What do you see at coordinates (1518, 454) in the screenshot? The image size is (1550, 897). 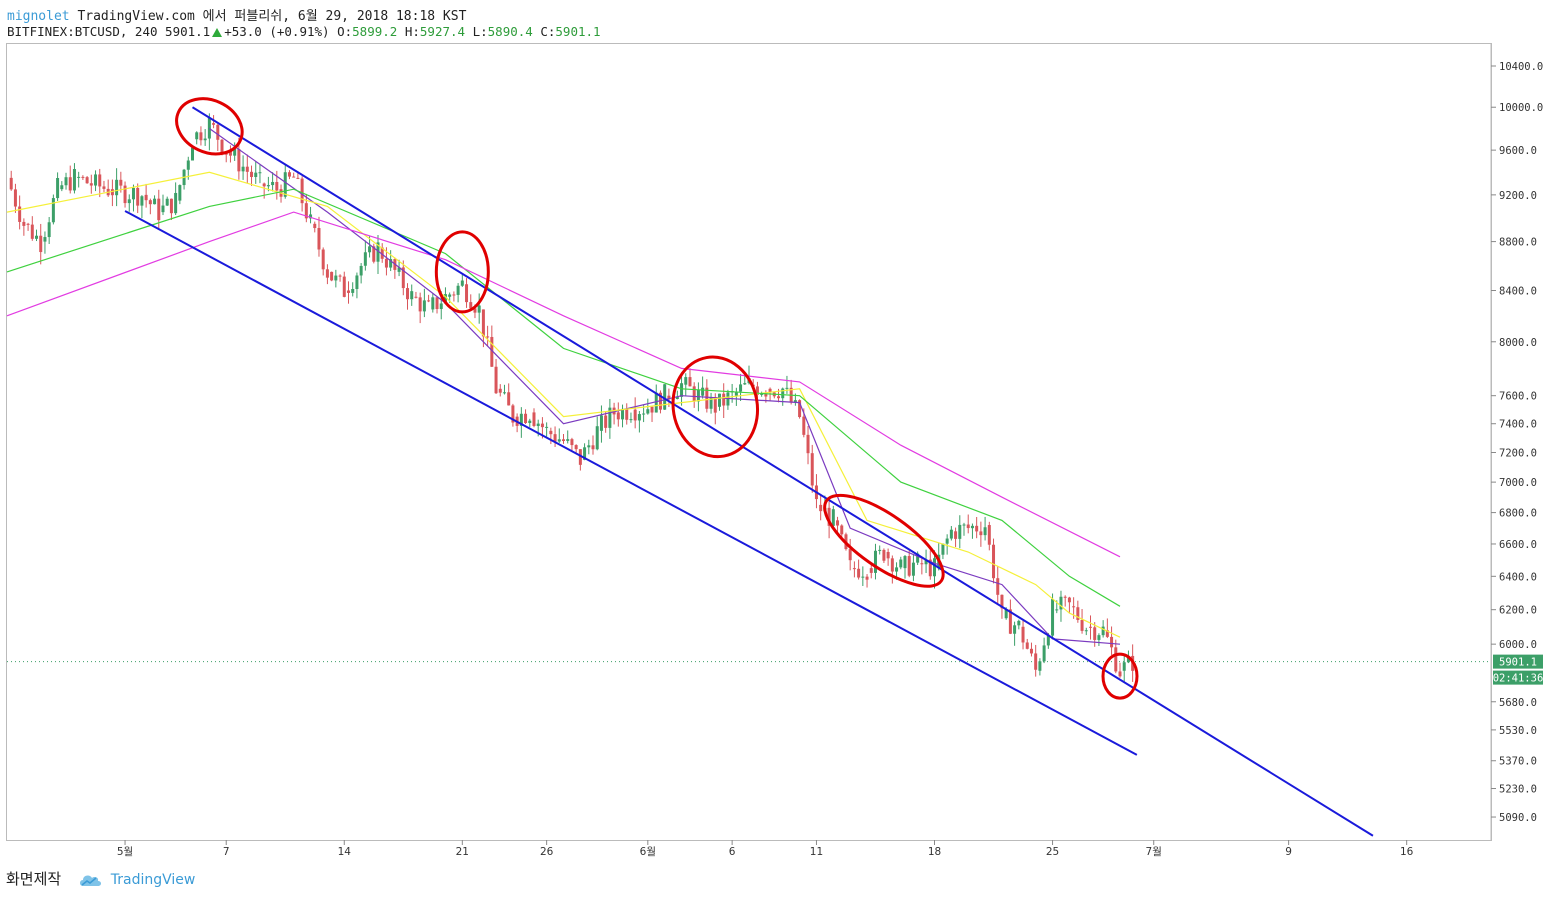 I see `y-tick-label: 7200.0` at bounding box center [1518, 454].